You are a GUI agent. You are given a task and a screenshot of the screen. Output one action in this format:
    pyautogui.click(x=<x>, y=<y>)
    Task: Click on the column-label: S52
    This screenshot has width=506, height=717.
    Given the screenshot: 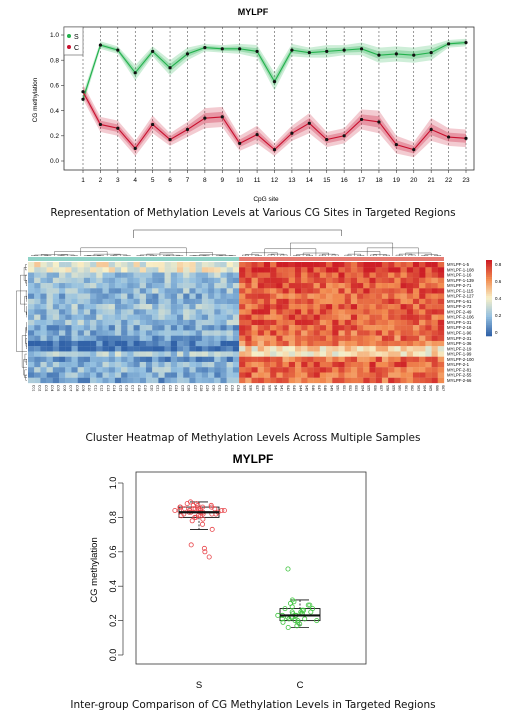 What is the action you would take?
    pyautogui.click(x=350, y=388)
    